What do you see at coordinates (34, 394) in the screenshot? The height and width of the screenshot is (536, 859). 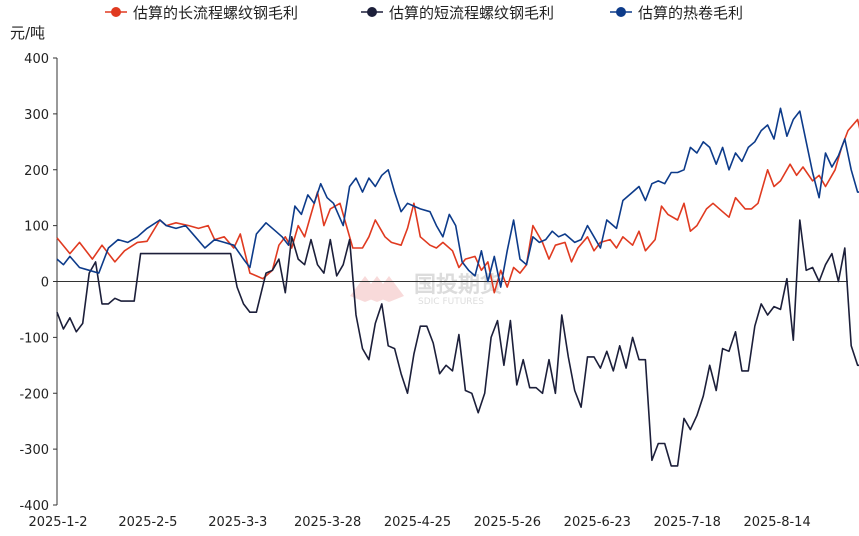 I see `y-tick-label: -200` at bounding box center [34, 394].